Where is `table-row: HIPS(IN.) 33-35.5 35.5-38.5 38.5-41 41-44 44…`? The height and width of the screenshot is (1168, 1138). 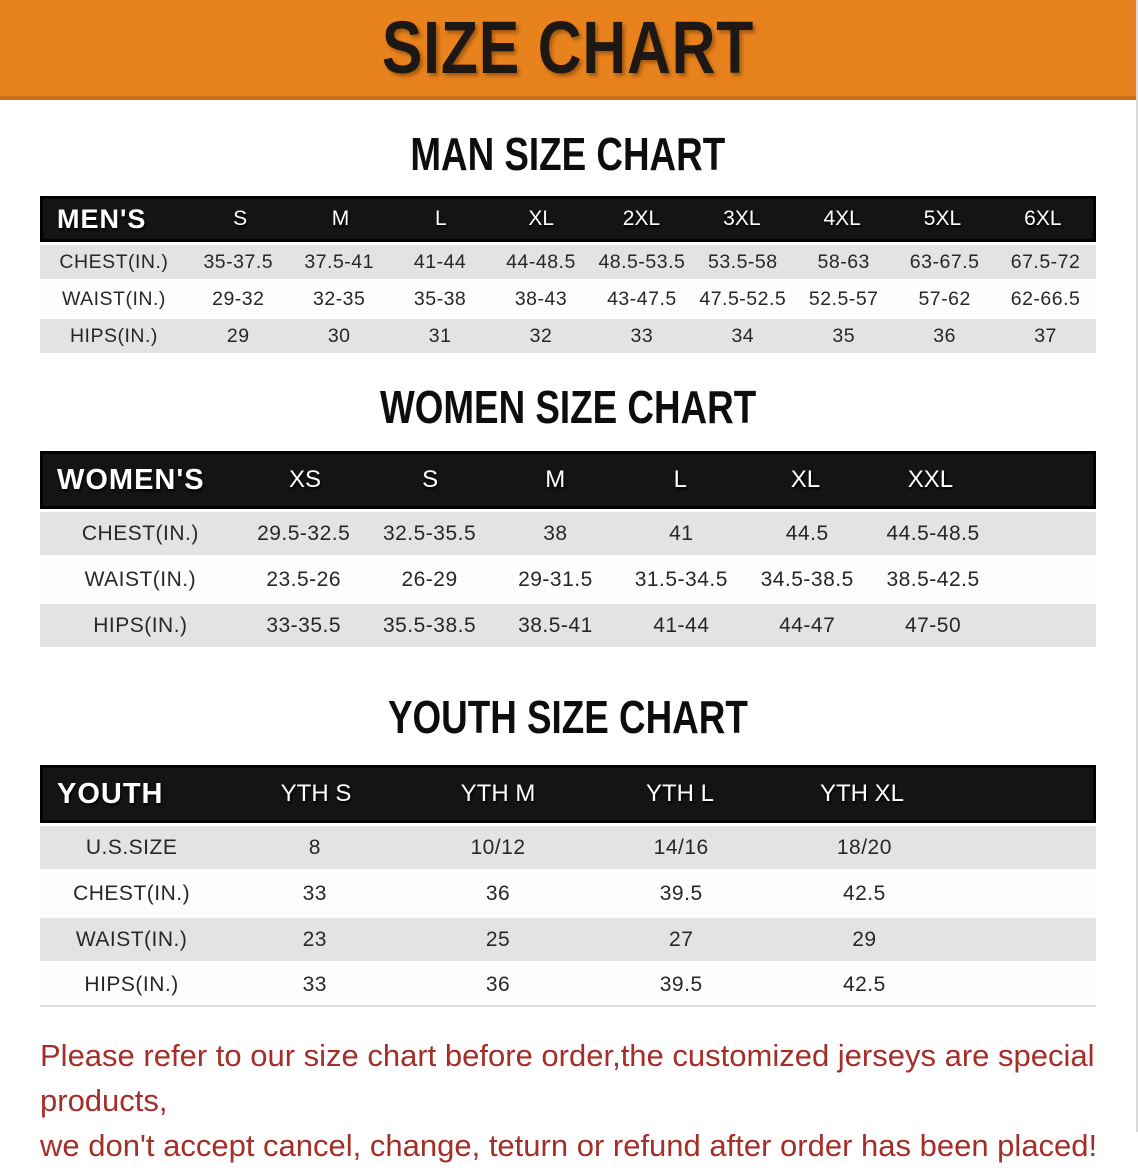 table-row: HIPS(IN.) 33-35.5 35.5-38.5 38.5-41 41-44 44… is located at coordinates (568, 625).